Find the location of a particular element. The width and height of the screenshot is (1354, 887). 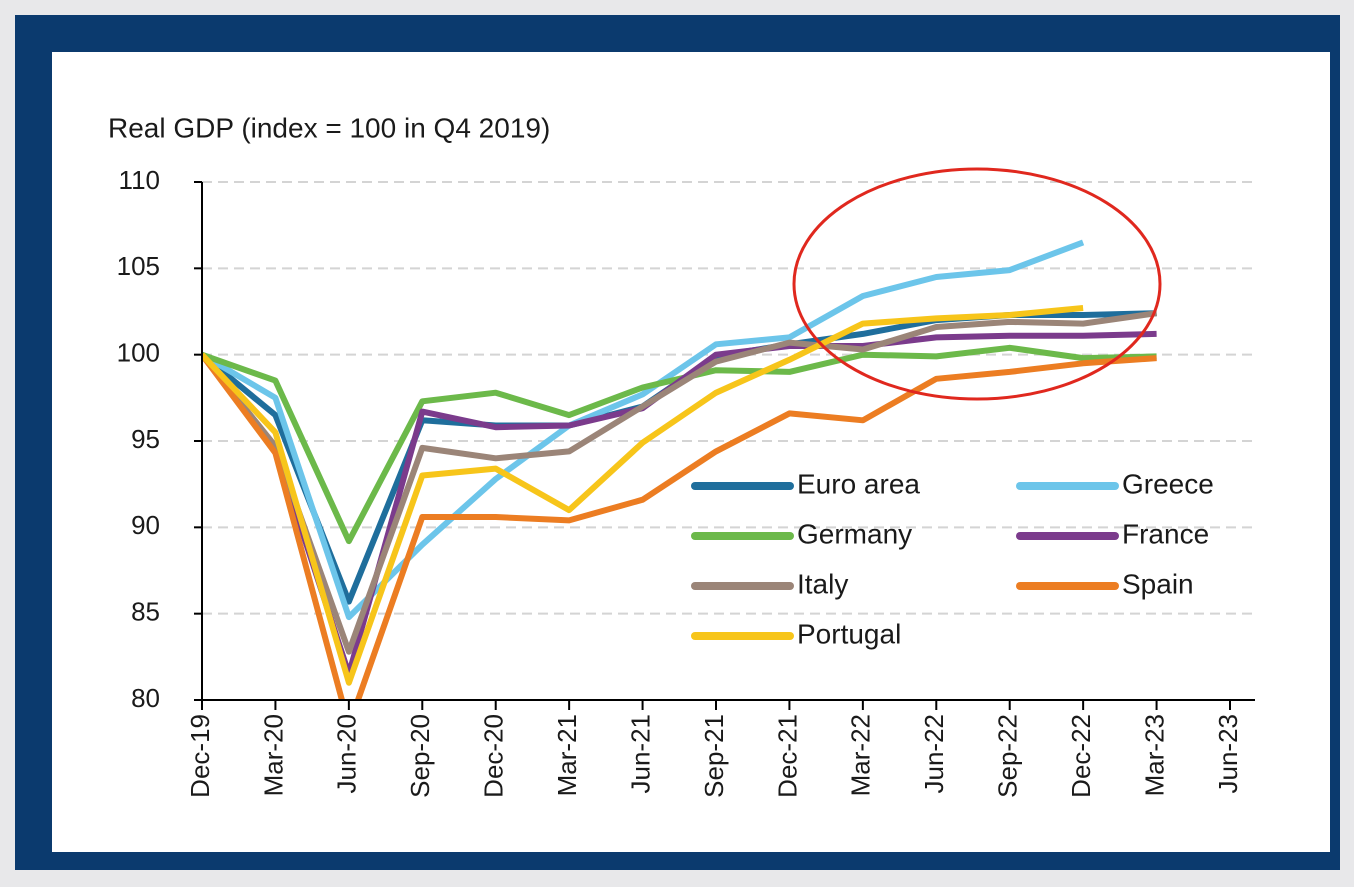

y-tick-label: 85 is located at coordinates (145, 612).